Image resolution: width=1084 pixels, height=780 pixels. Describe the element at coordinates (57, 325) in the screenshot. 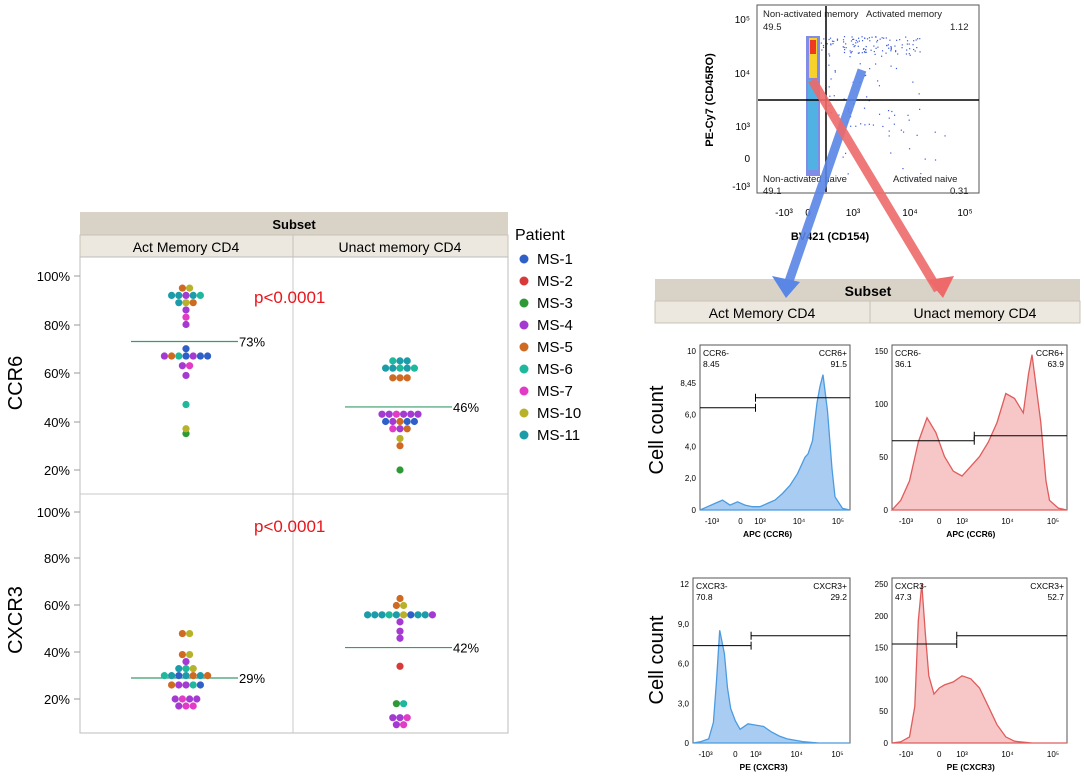

I see `ccr6-ytick: 80%` at that location.